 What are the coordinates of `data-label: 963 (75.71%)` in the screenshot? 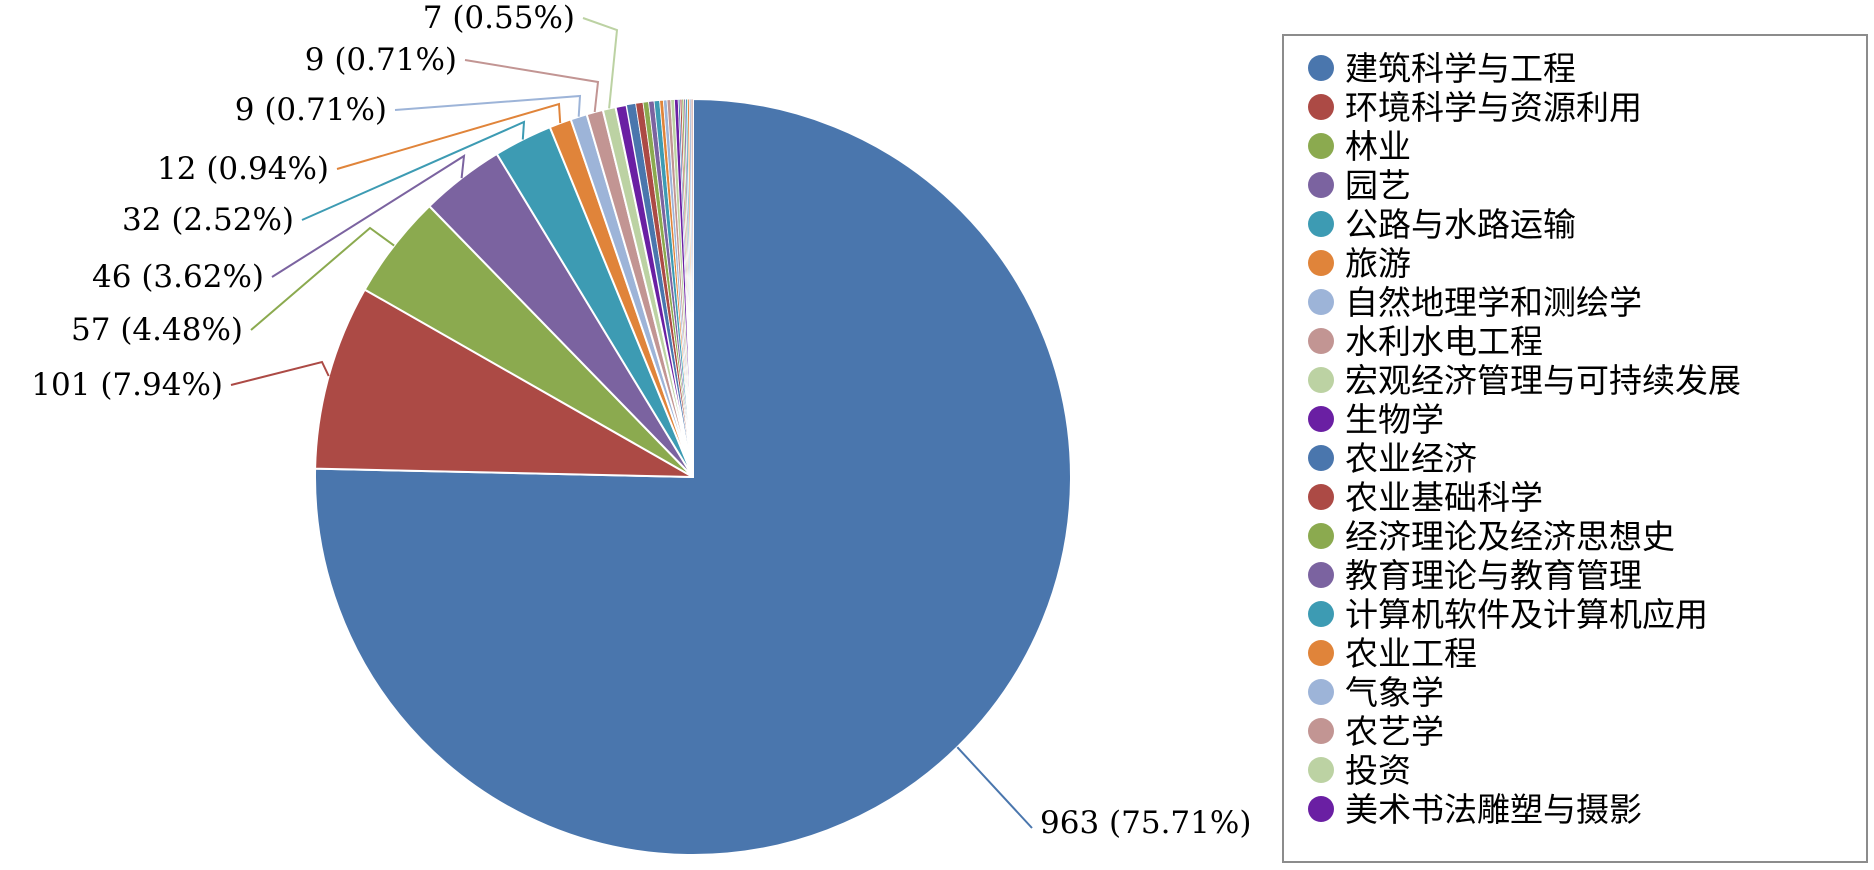 It's located at (1145, 823).